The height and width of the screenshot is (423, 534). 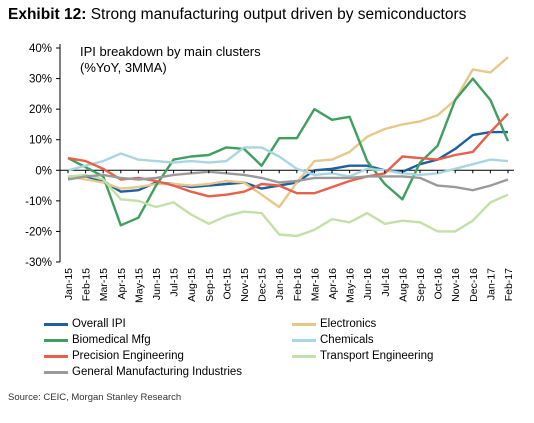 I want to click on legend-item: Electronics, so click(x=334, y=324).